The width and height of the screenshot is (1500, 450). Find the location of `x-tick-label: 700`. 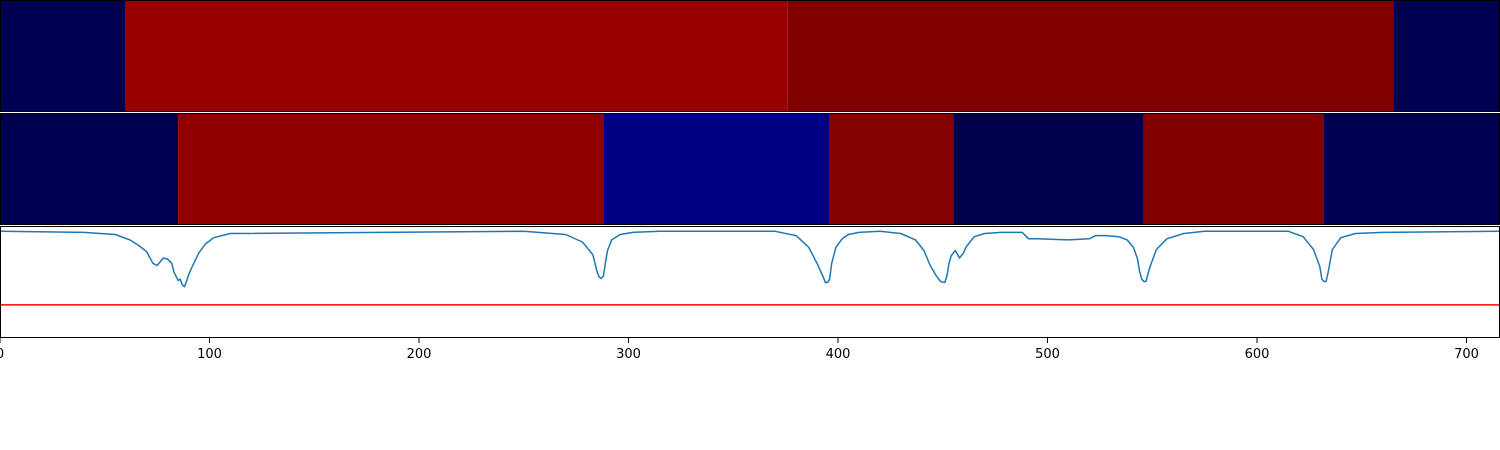

x-tick-label: 700 is located at coordinates (1466, 354).